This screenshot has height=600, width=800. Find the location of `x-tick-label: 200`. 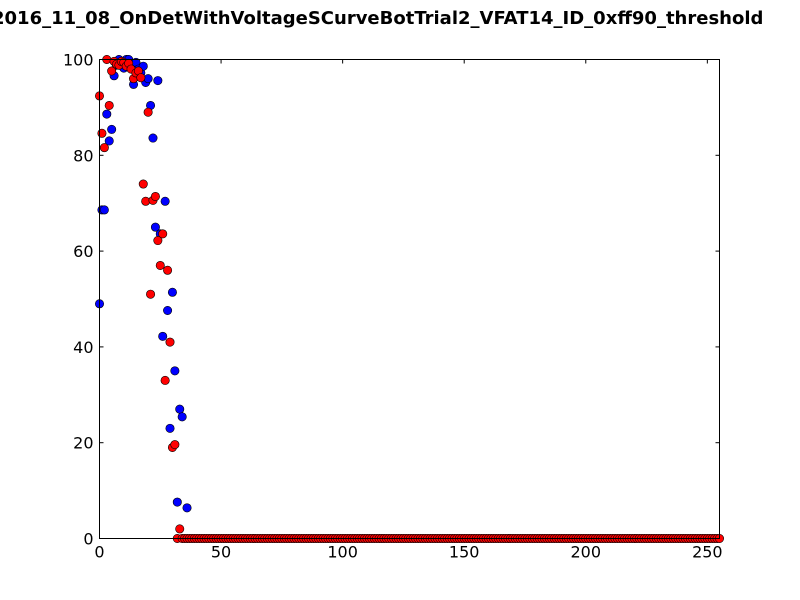

x-tick-label: 200 is located at coordinates (586, 552).